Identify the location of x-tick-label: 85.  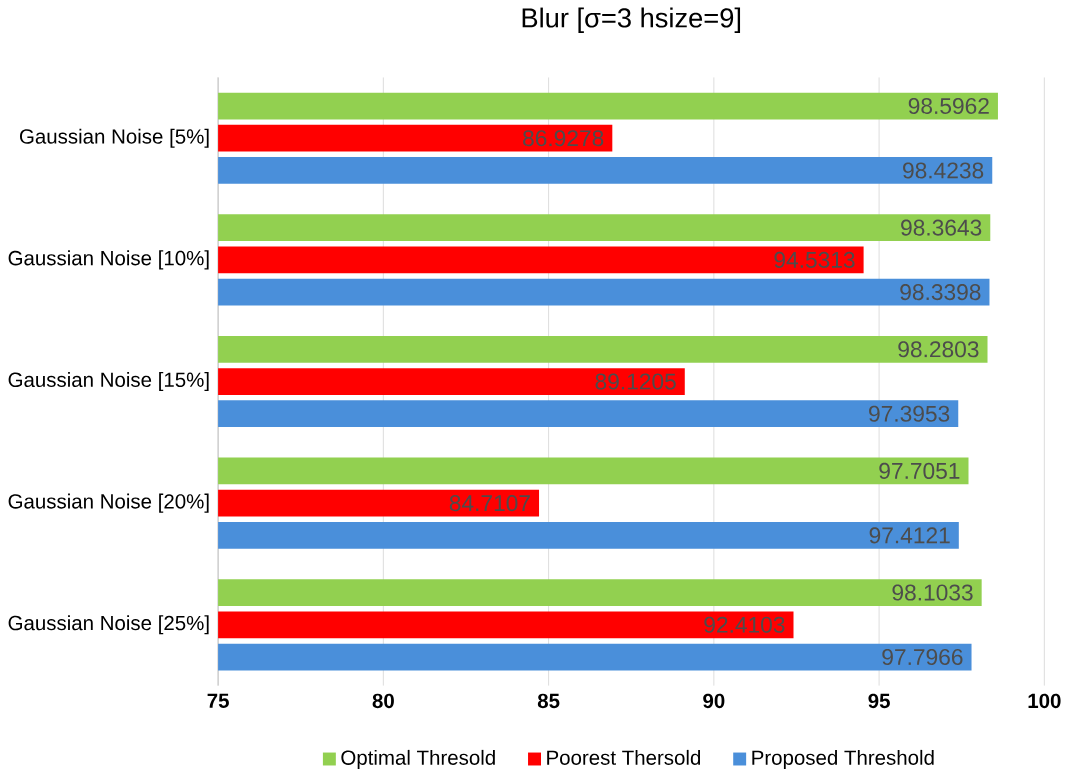
(548, 701).